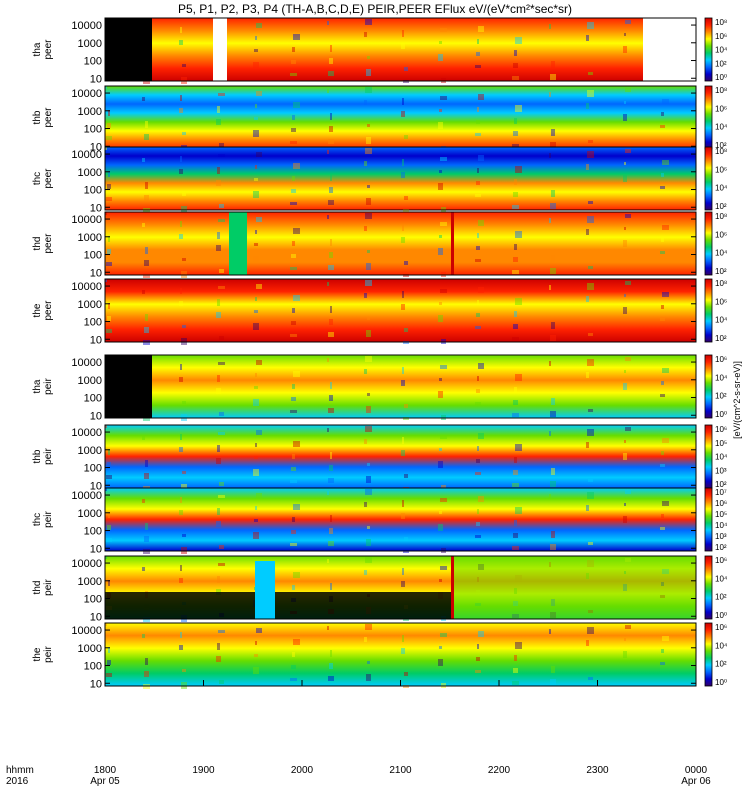 Image resolution: width=750 pixels, height=800 pixels. I want to click on panel-label: thapeer, so click(43, 49).